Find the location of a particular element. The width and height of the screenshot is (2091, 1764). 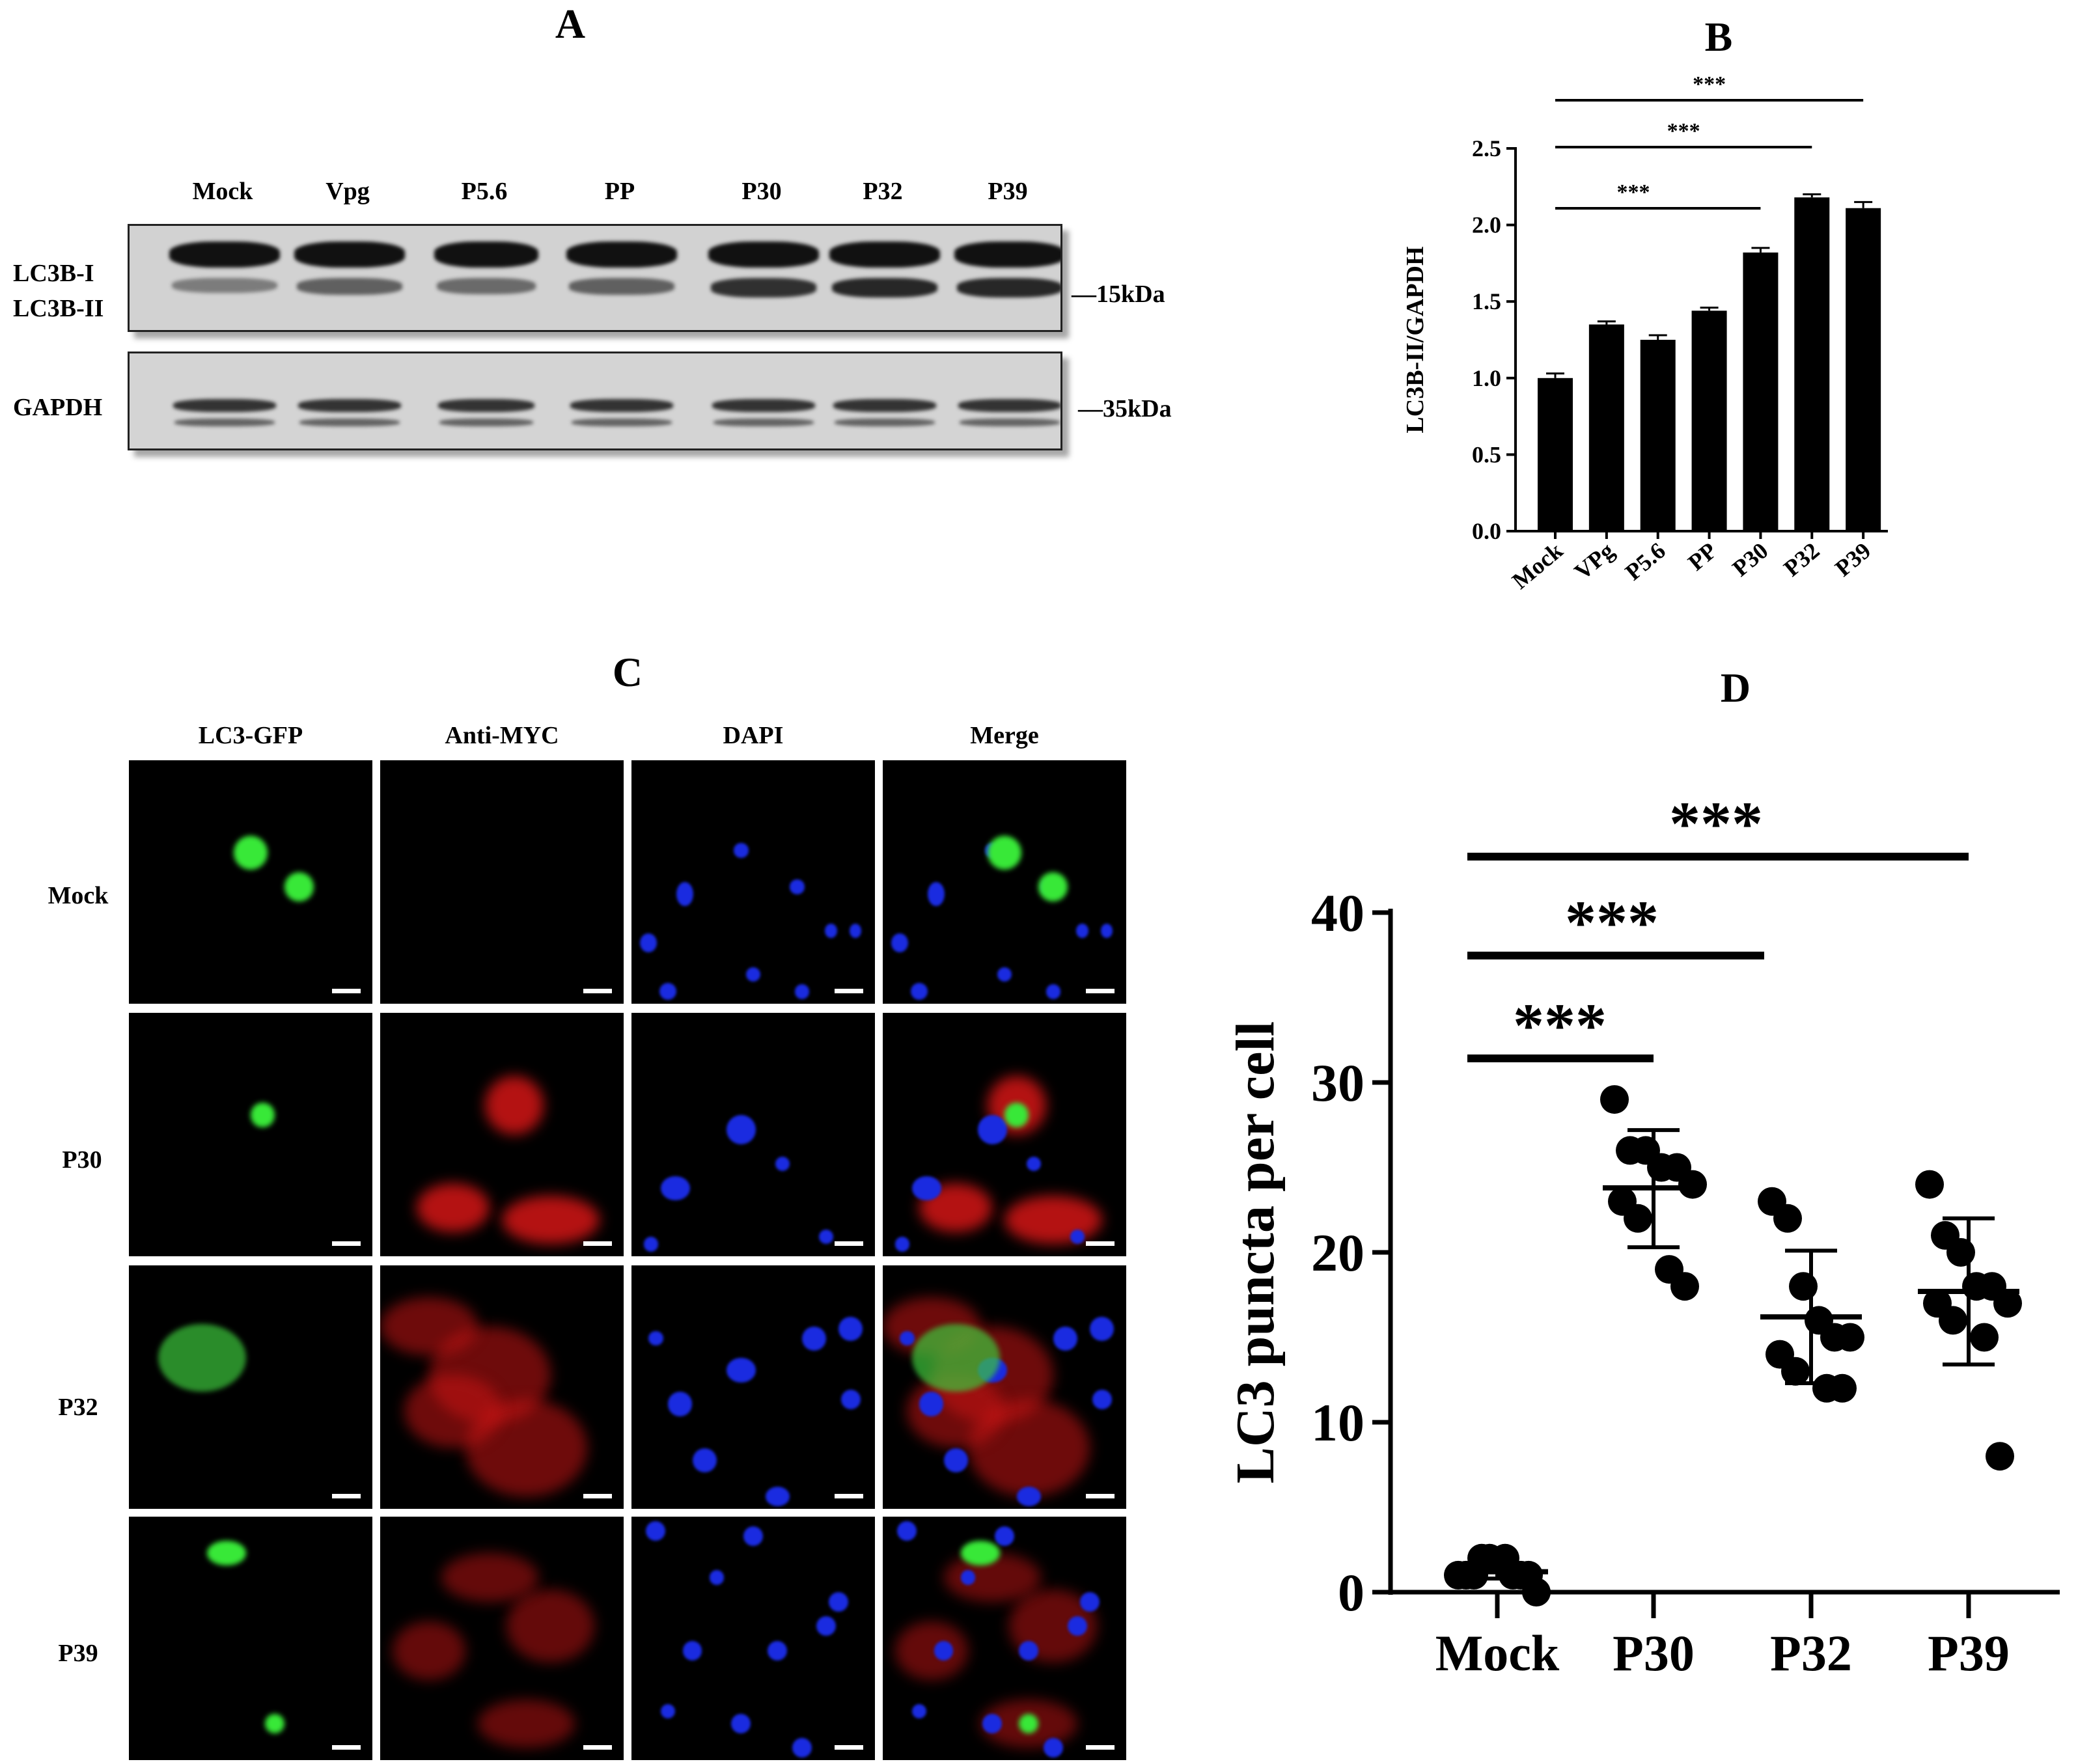

lane-label: P39 is located at coordinates (1008, 191).